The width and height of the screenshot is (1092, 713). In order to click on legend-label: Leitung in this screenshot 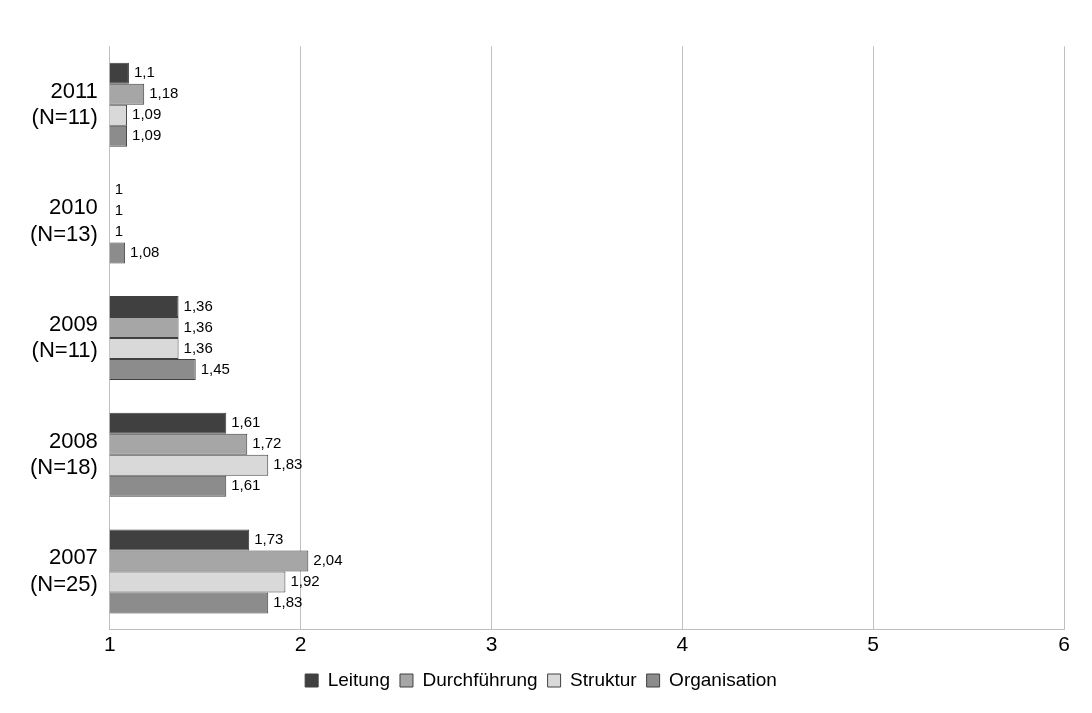, I will do `click(358, 679)`.